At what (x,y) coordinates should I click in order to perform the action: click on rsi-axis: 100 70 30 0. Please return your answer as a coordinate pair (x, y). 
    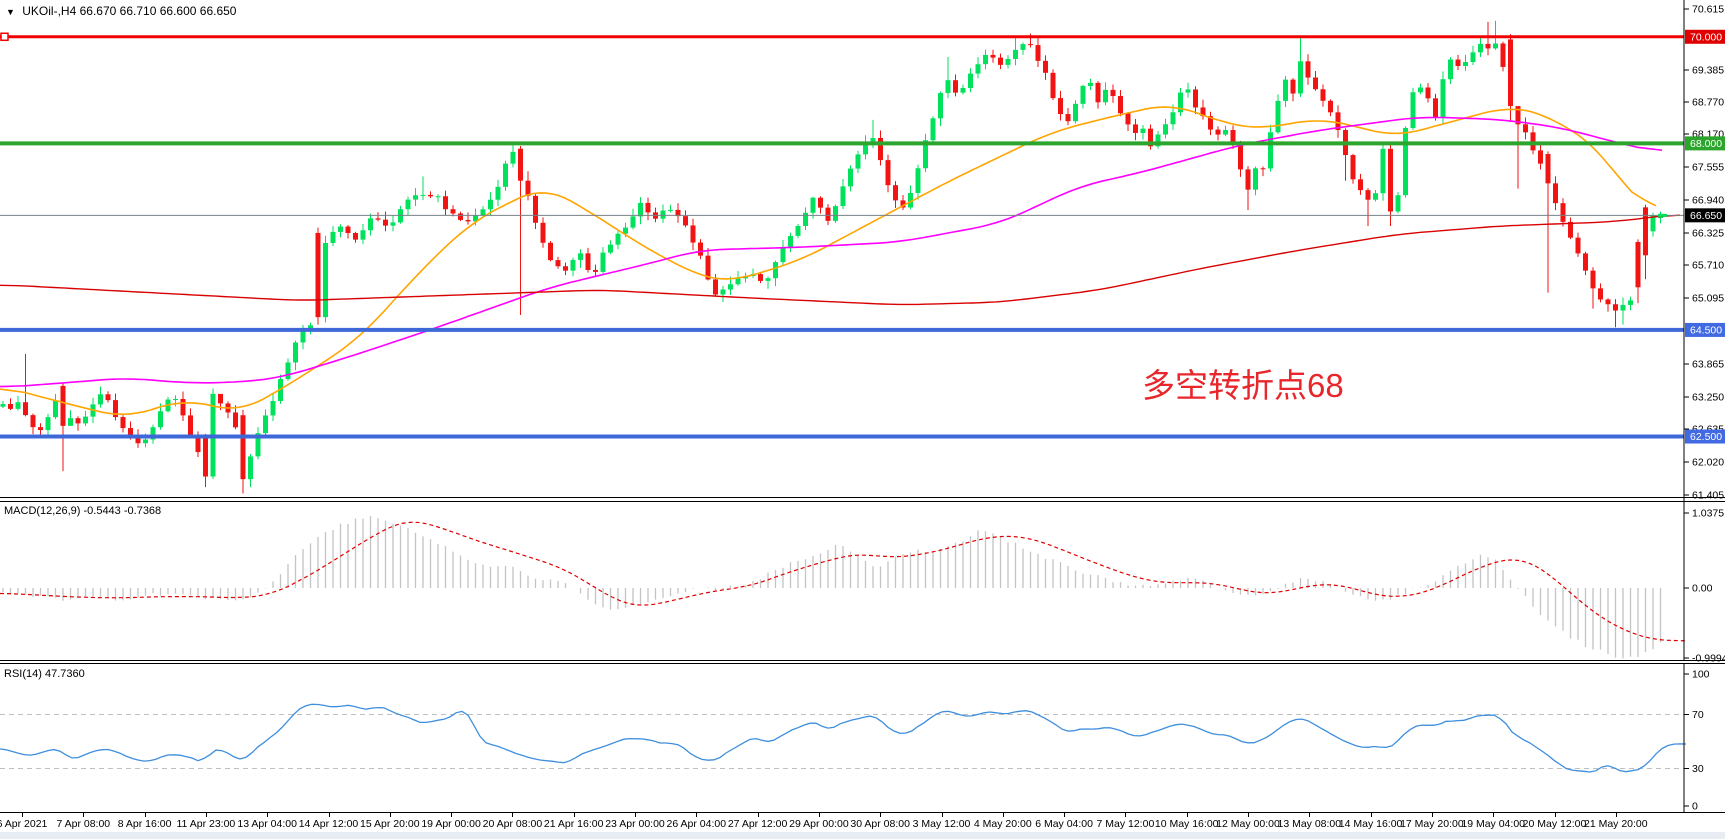
    Looking at the image, I should click on (1696, 738).